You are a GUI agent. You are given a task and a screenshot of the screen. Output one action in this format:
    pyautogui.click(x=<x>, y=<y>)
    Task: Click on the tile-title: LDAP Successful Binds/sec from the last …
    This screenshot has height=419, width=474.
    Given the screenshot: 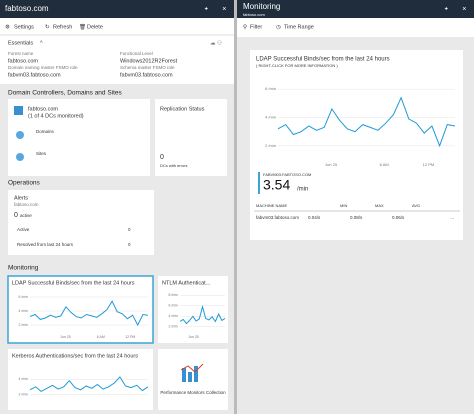 What is the action you would take?
    pyautogui.click(x=73, y=283)
    